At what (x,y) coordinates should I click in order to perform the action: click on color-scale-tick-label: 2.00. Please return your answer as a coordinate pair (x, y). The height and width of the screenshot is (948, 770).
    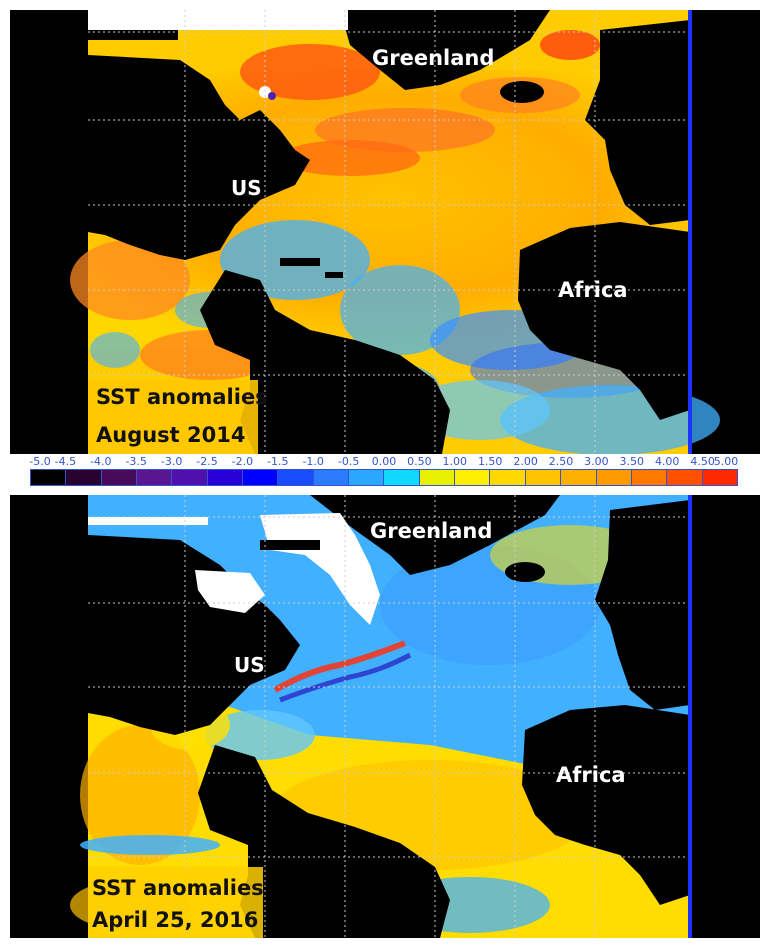
    Looking at the image, I should click on (525, 461).